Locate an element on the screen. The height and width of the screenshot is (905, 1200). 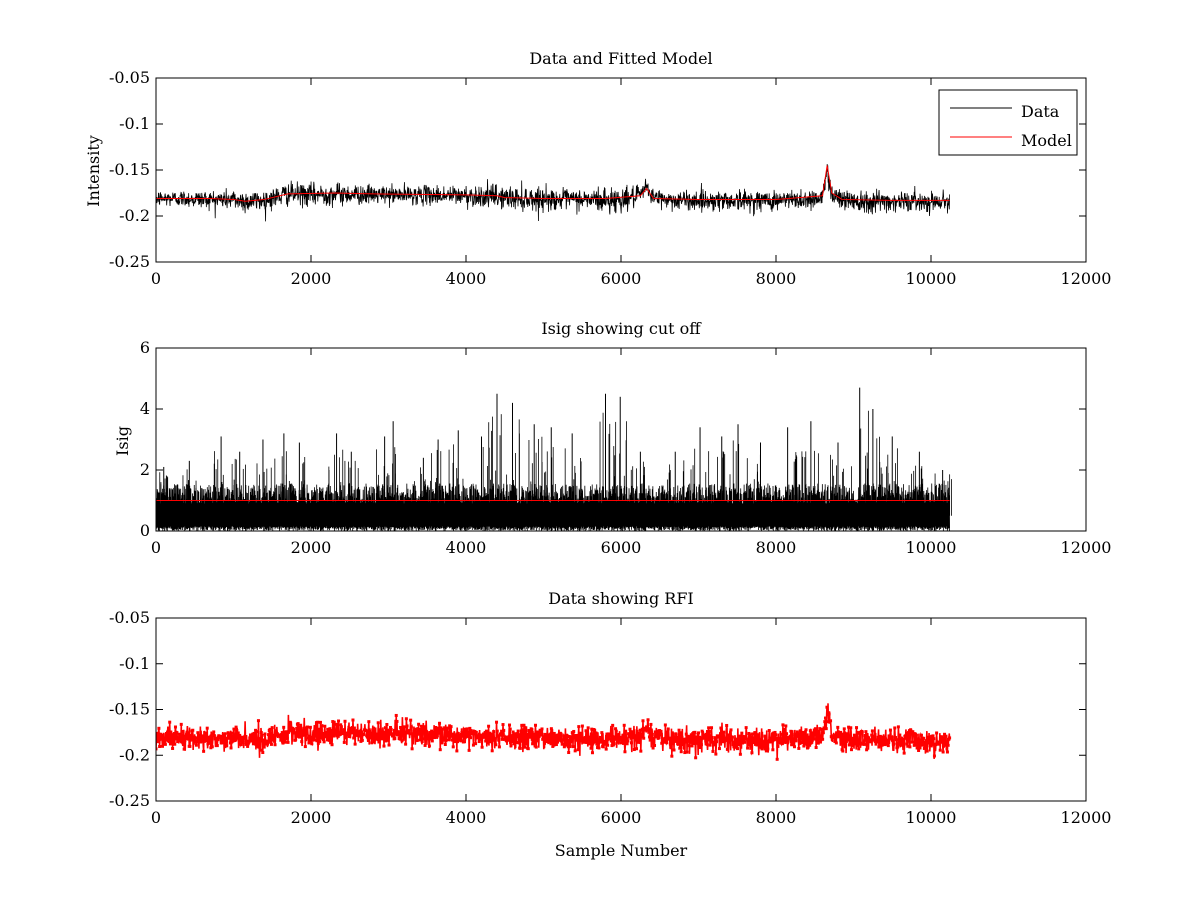
plot-area is located at coordinates (553, 193).